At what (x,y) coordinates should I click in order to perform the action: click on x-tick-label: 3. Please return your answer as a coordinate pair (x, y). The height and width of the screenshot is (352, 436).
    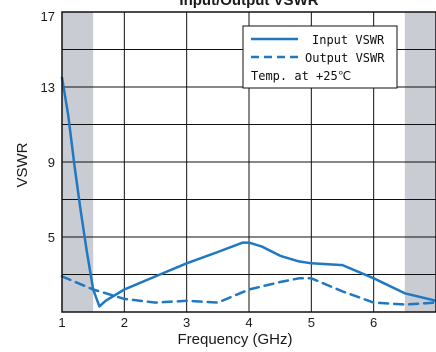
    Looking at the image, I should click on (186, 322).